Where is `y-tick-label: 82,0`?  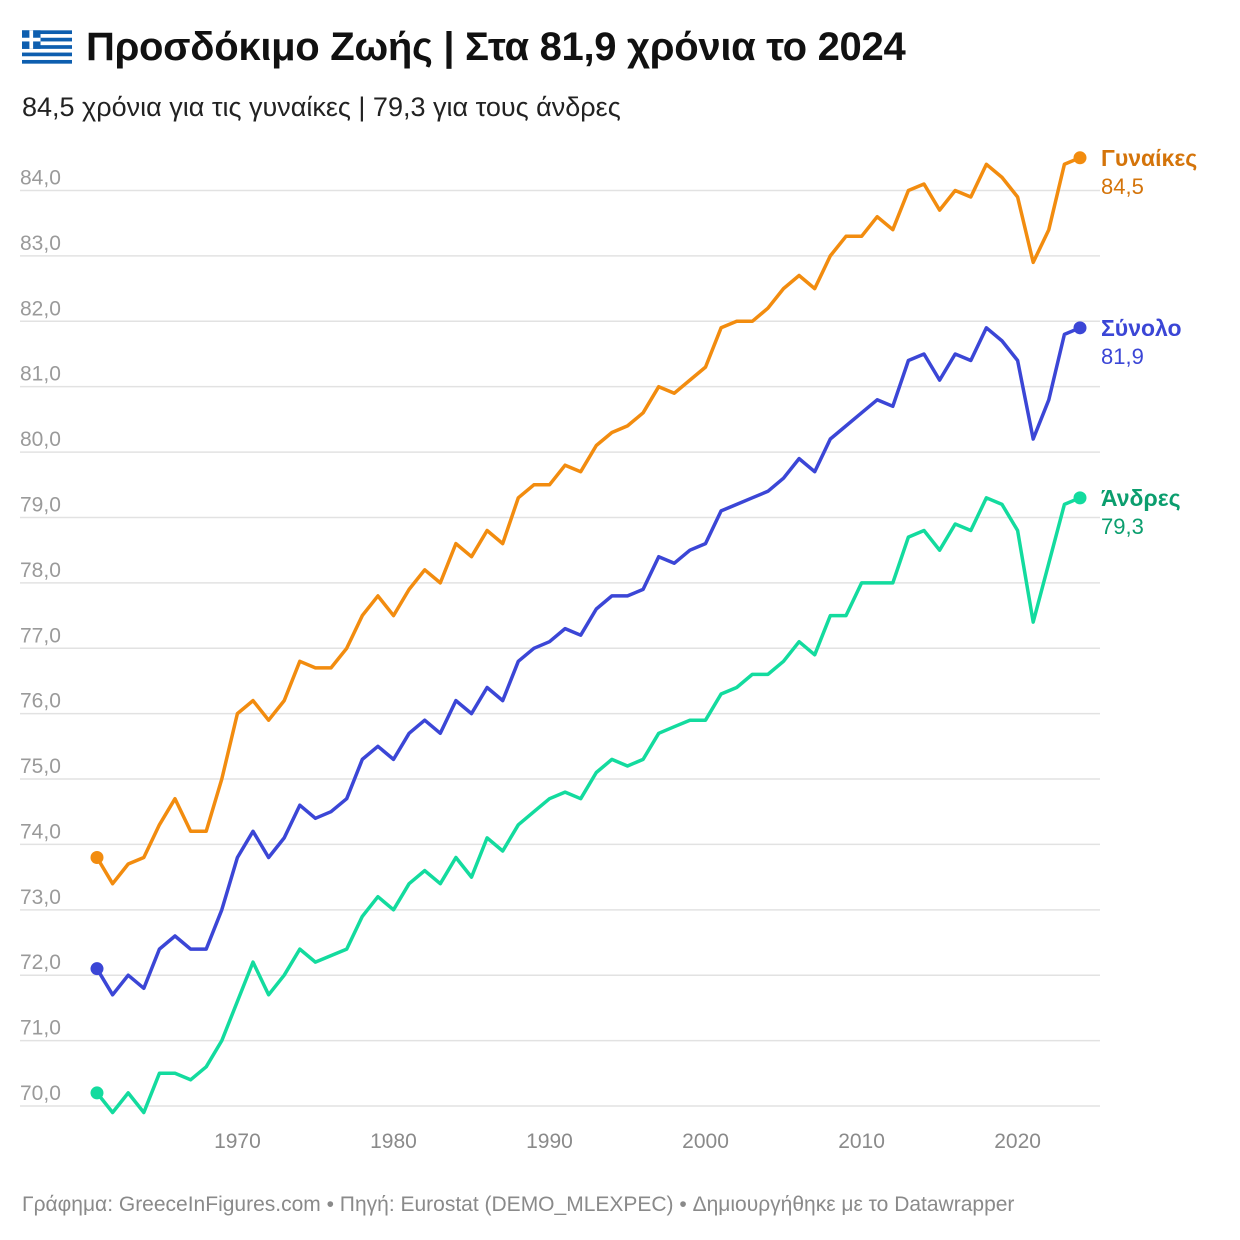
y-tick-label: 82,0 is located at coordinates (40, 308).